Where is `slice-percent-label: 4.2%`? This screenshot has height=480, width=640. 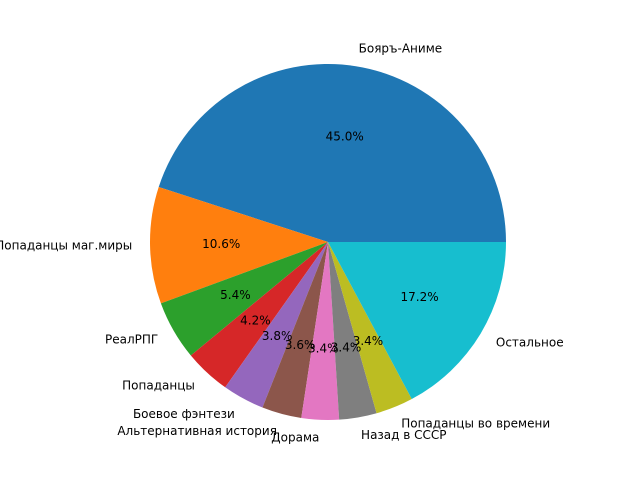 slice-percent-label: 4.2% is located at coordinates (255, 320).